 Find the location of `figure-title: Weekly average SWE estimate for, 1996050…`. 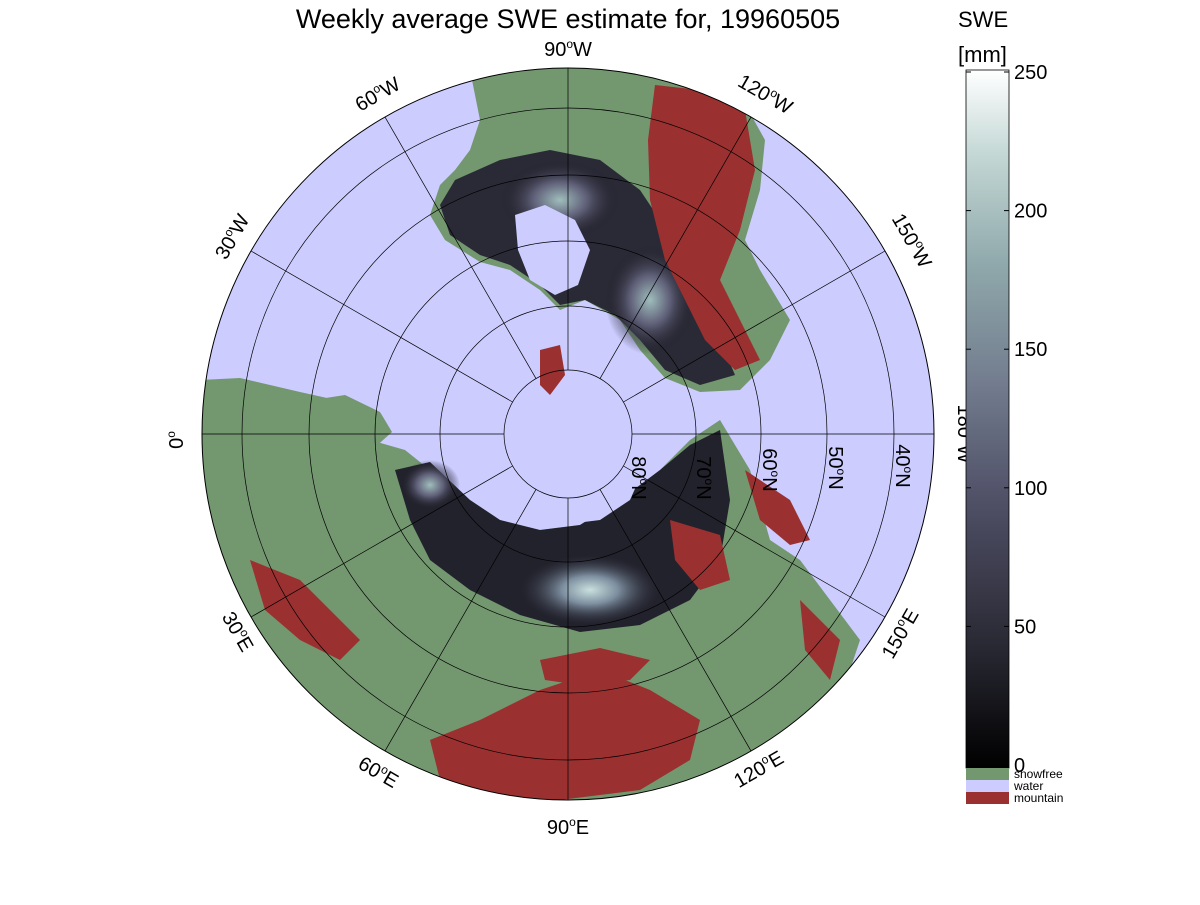

figure-title: Weekly average SWE estimate for, 1996050… is located at coordinates (568, 19).